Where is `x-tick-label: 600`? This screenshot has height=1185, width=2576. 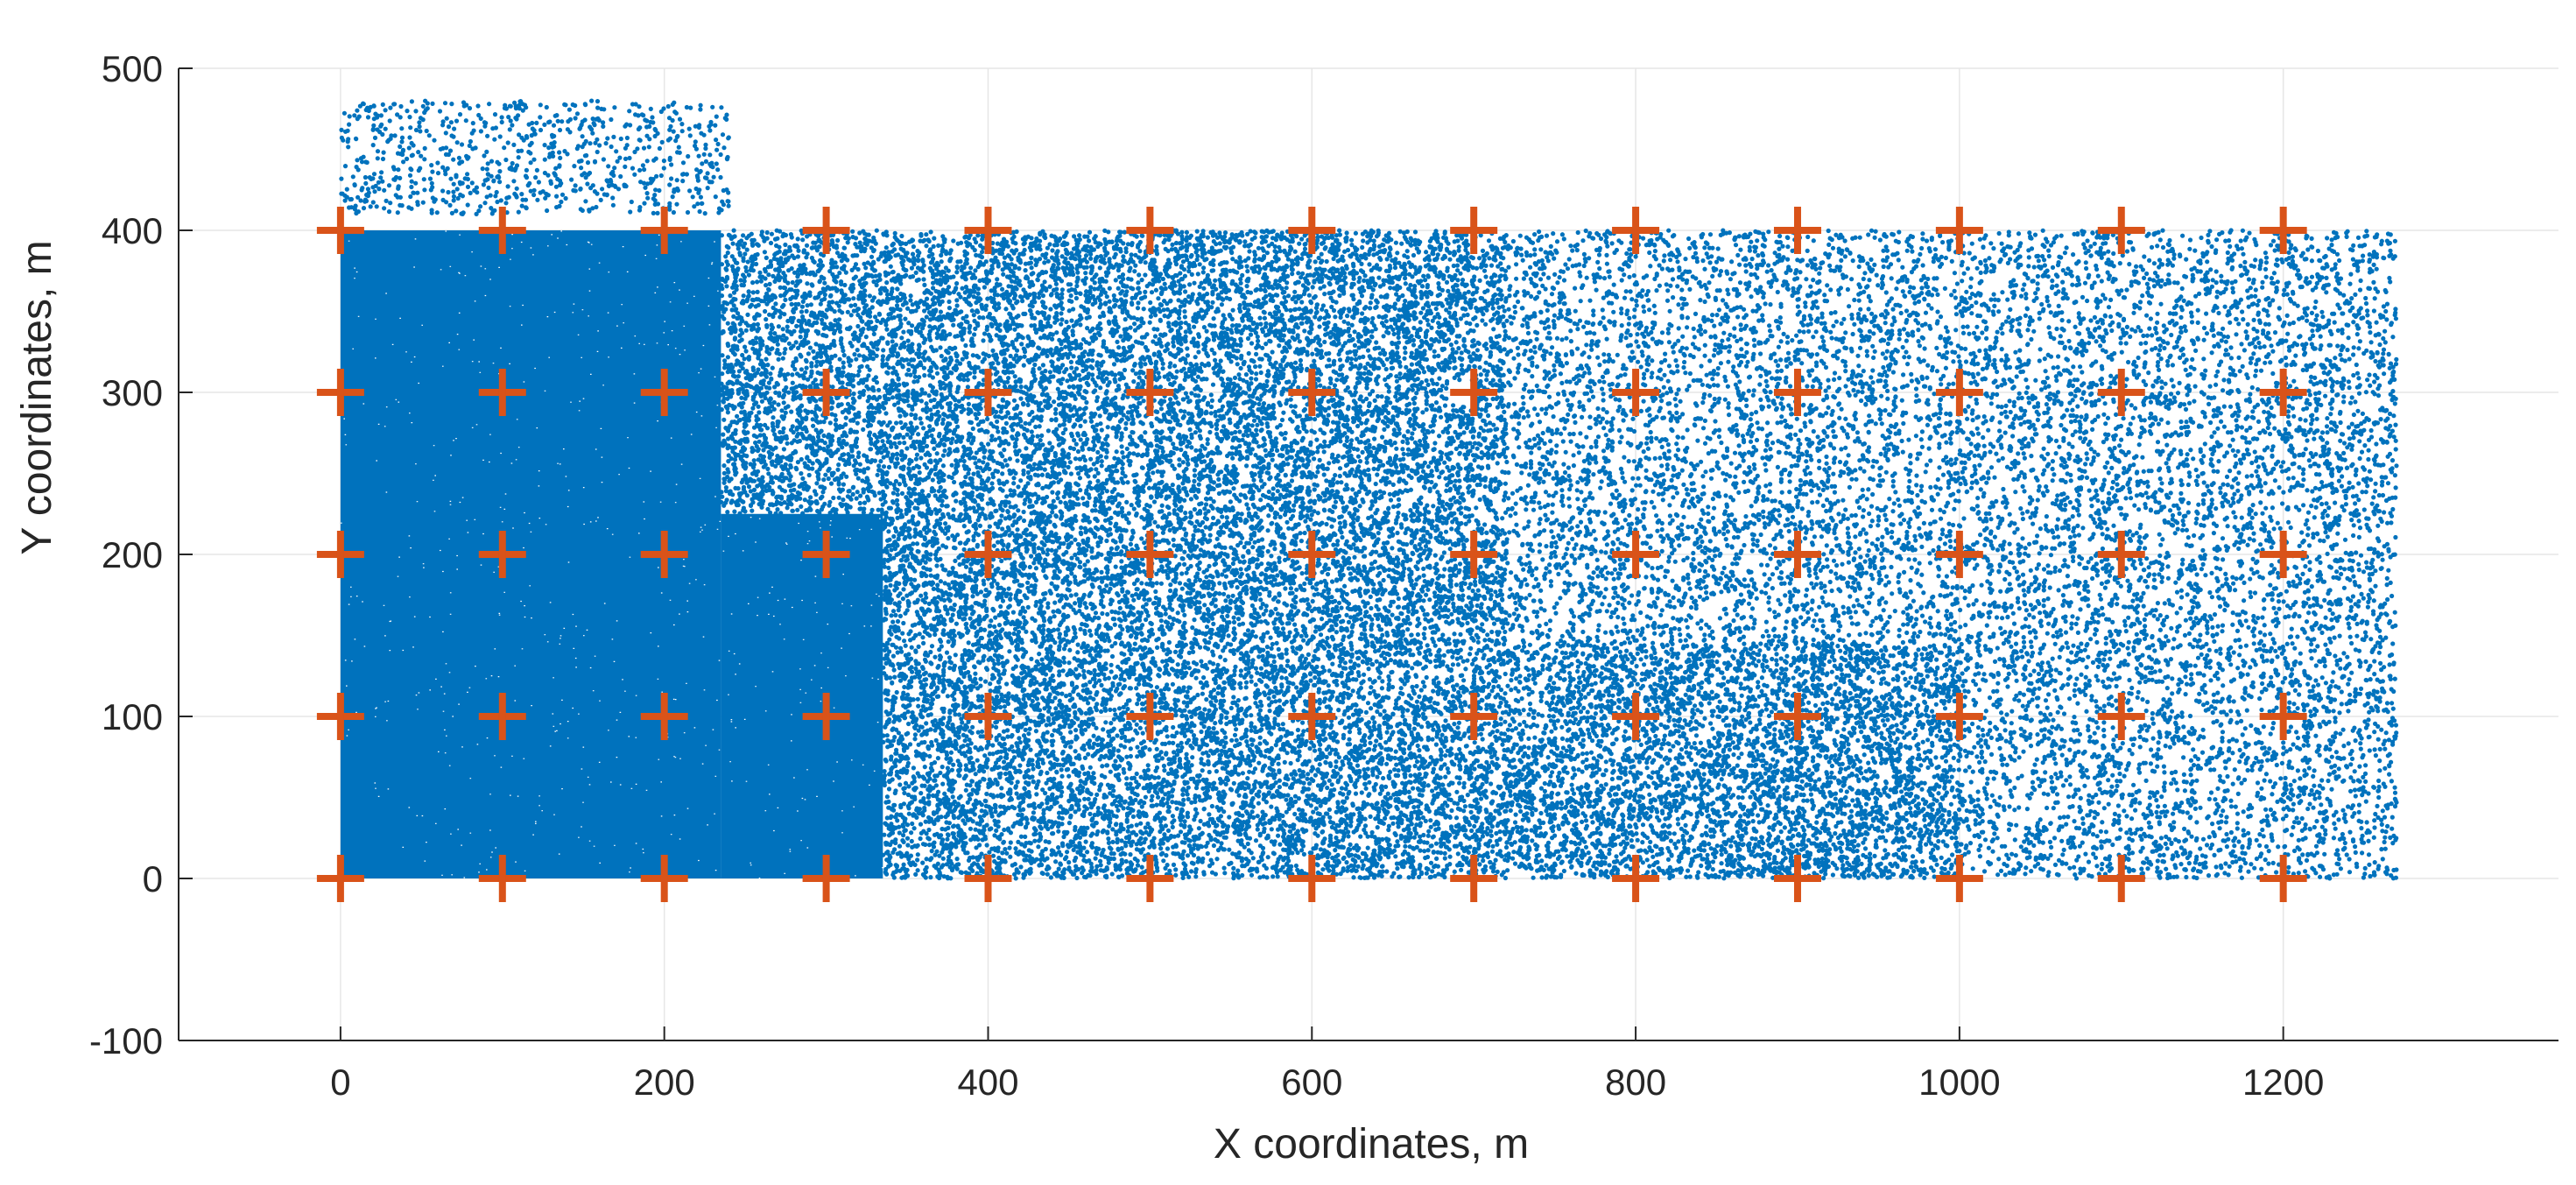
x-tick-label: 600 is located at coordinates (1311, 1082).